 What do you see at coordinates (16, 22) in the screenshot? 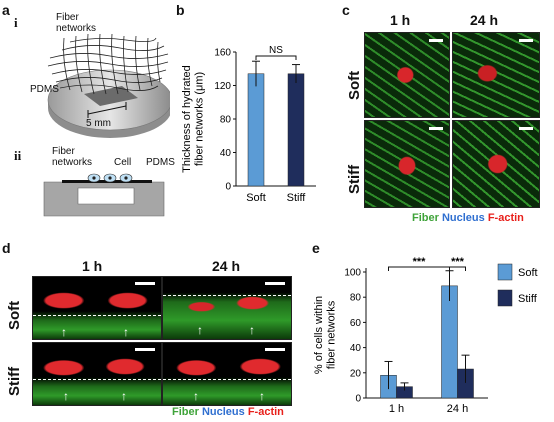
I see `panel-a-i-label: i` at bounding box center [16, 22].